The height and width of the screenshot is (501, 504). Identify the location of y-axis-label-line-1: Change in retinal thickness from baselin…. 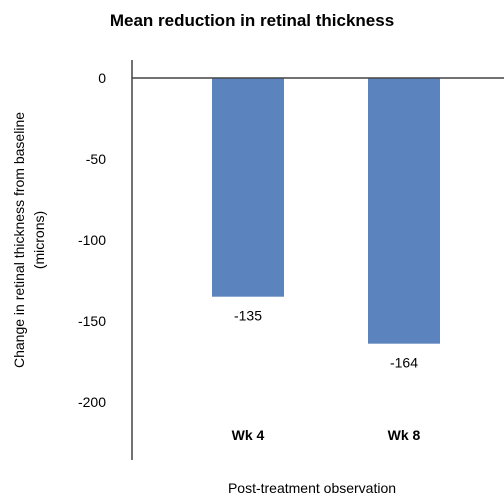
(19, 240).